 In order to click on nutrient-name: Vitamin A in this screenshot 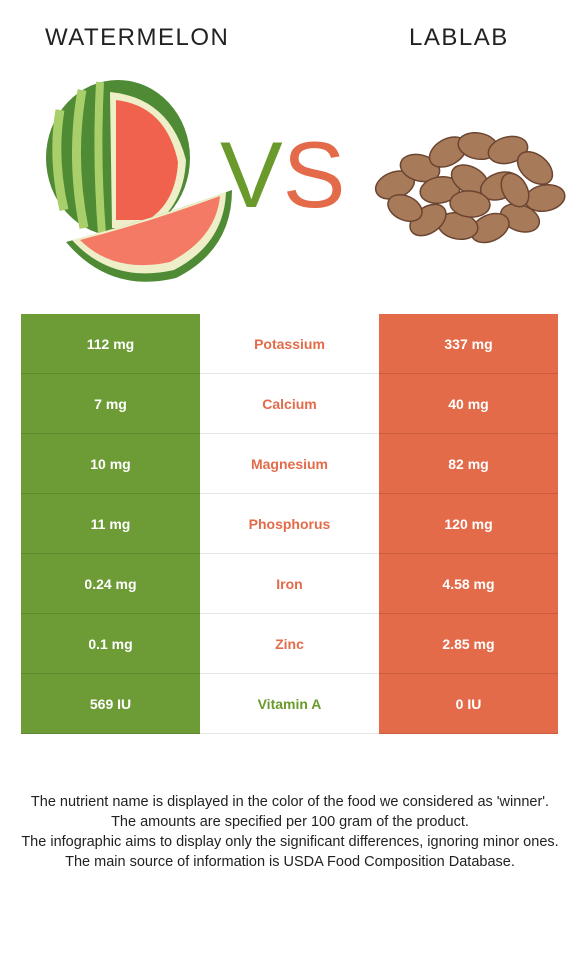, I will do `click(289, 703)`.